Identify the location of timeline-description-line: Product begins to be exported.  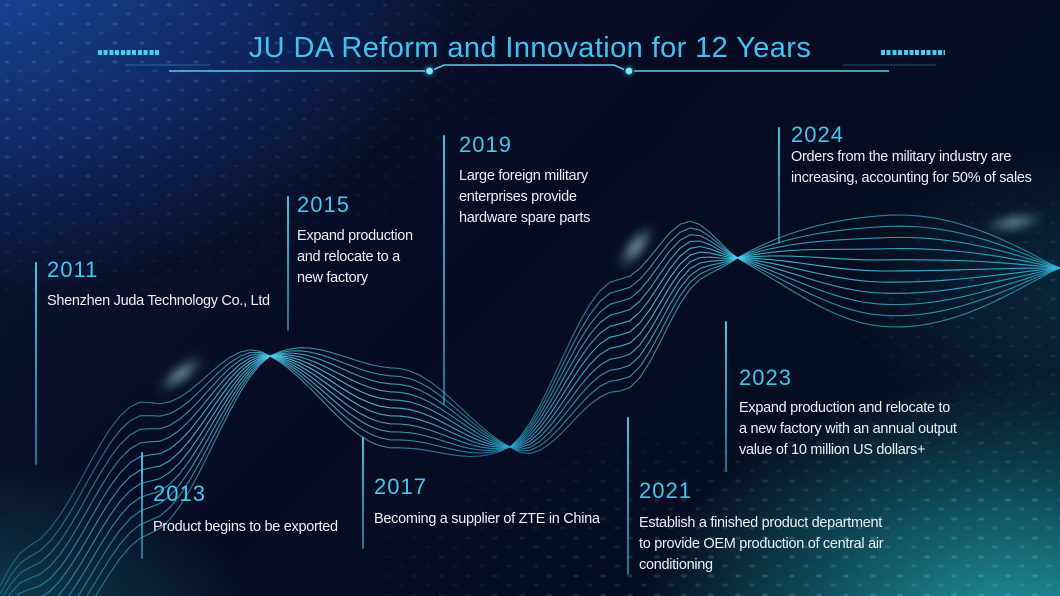
(245, 527).